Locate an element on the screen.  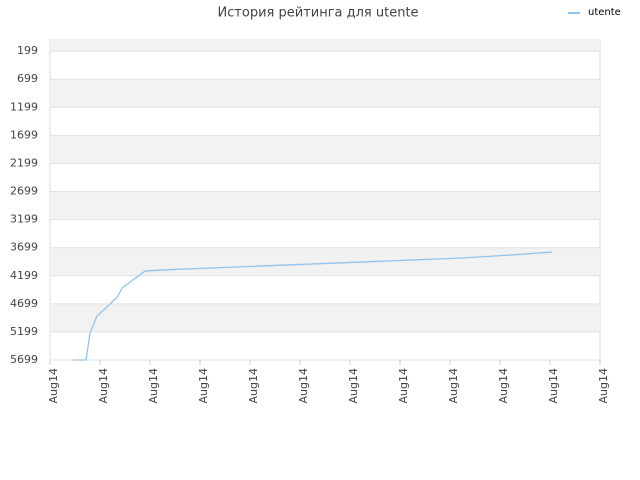
y-tick-label: 1699 is located at coordinates (24, 134).